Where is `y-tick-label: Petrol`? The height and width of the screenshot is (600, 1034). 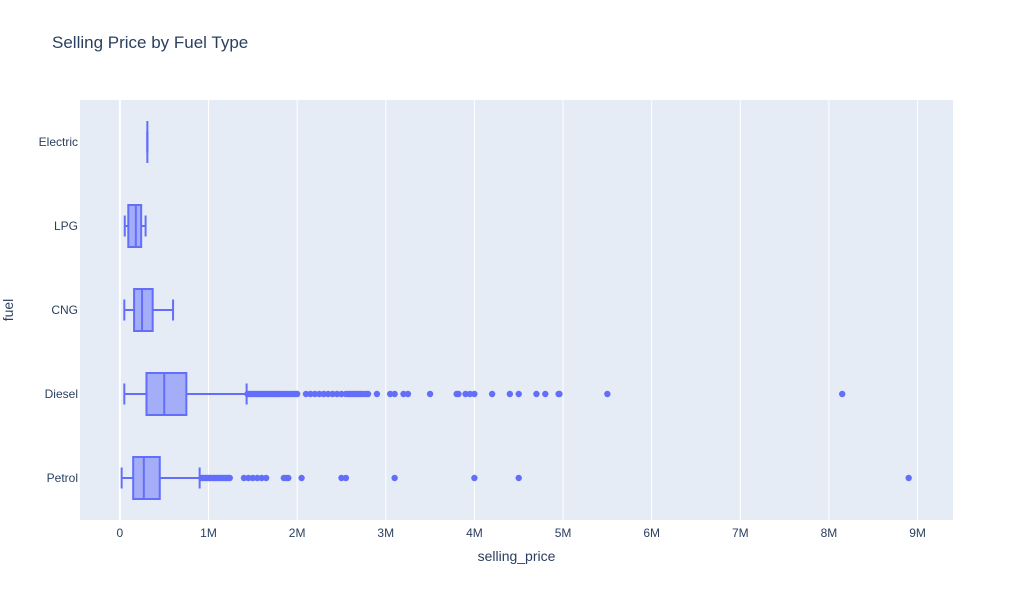 y-tick-label: Petrol is located at coordinates (62, 478).